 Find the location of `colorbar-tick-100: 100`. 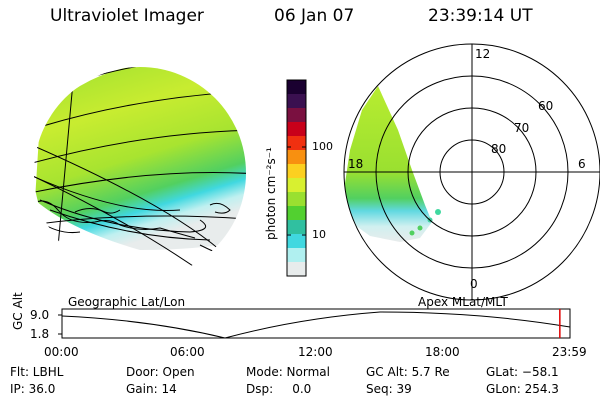

colorbar-tick-100: 100 is located at coordinates (322, 146).